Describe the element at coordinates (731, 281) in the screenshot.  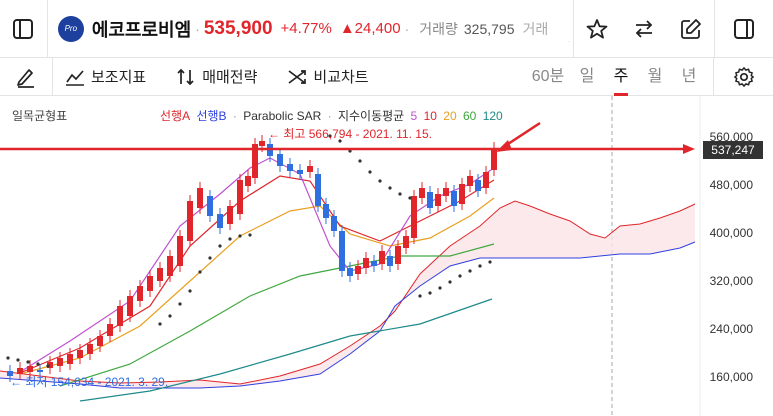
I see `y-tick-label: 320,000` at that location.